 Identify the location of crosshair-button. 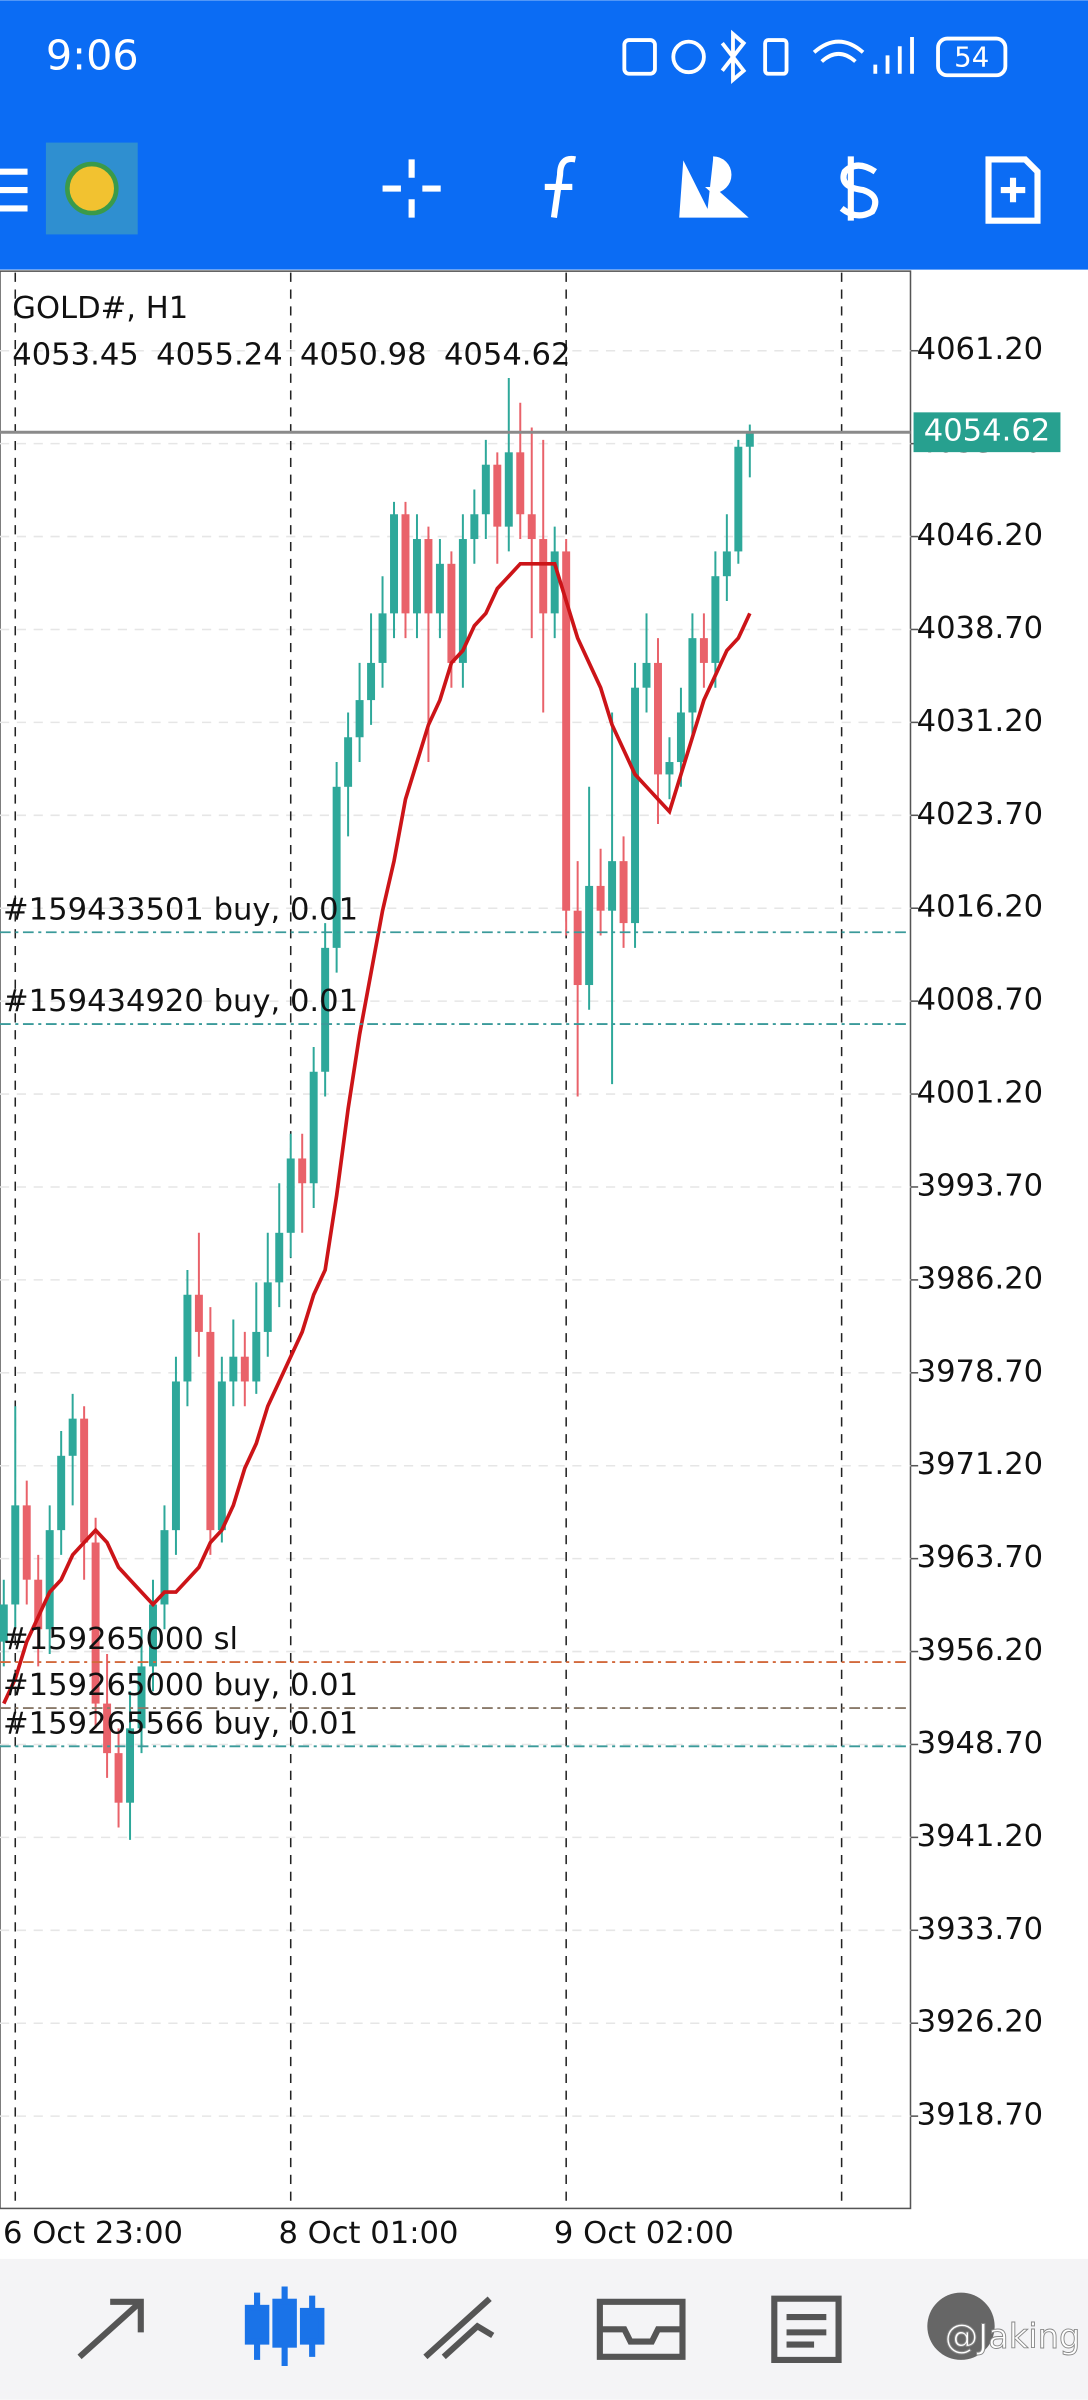
(411, 188).